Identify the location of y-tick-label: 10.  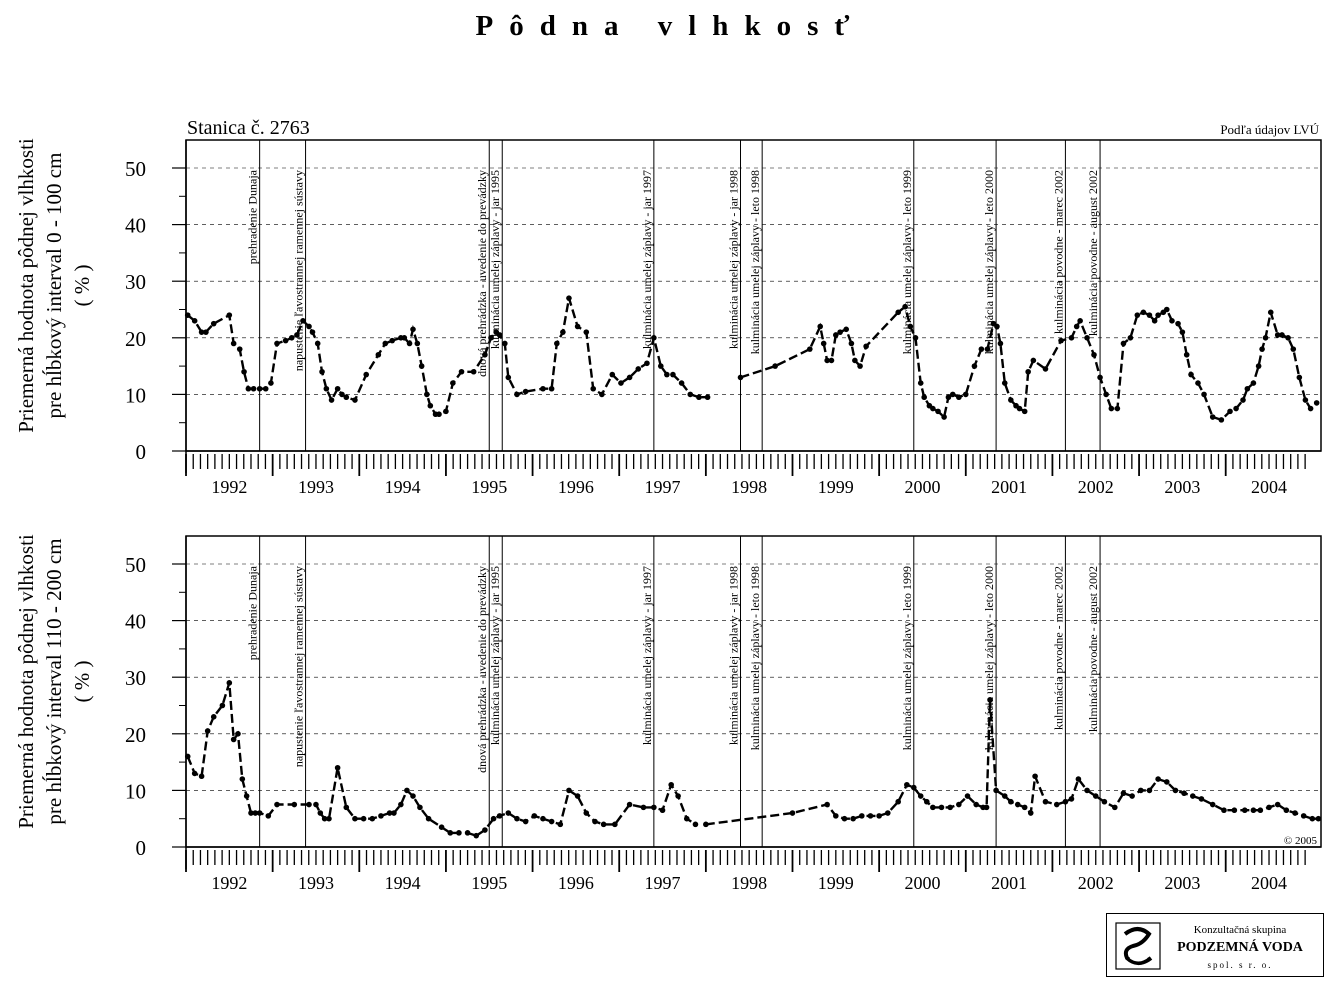
(135, 395).